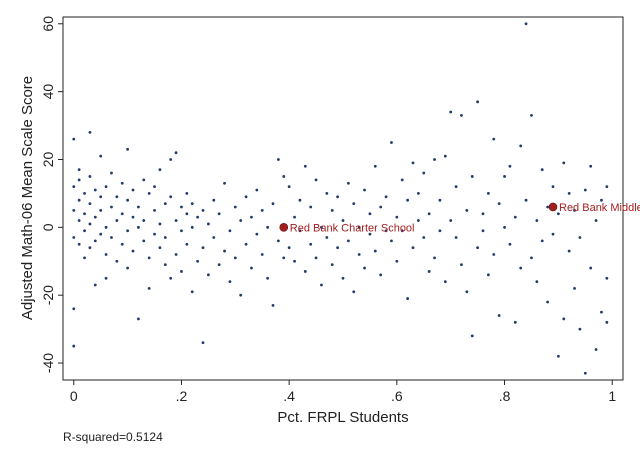  What do you see at coordinates (352, 228) in the screenshot?
I see `highlight-label: Red Bank Charter School` at bounding box center [352, 228].